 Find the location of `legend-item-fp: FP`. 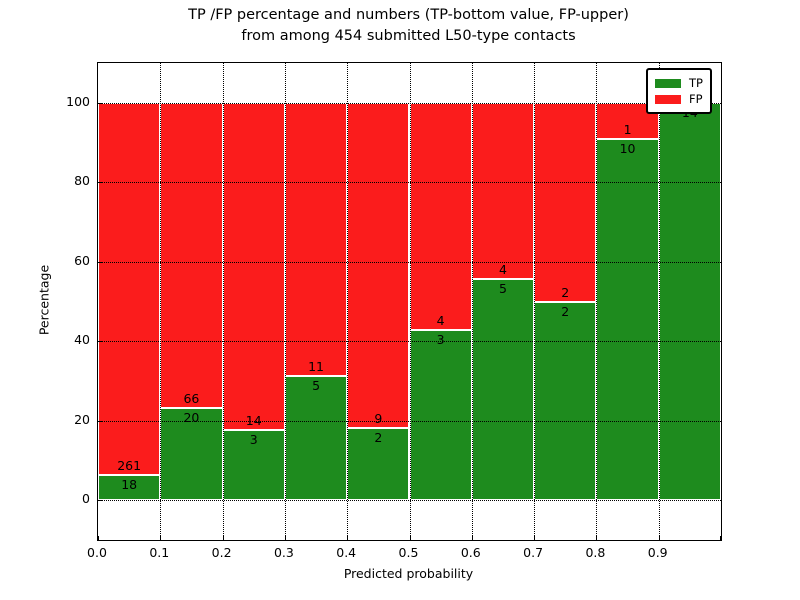

legend-item-fp: FP is located at coordinates (682, 99).